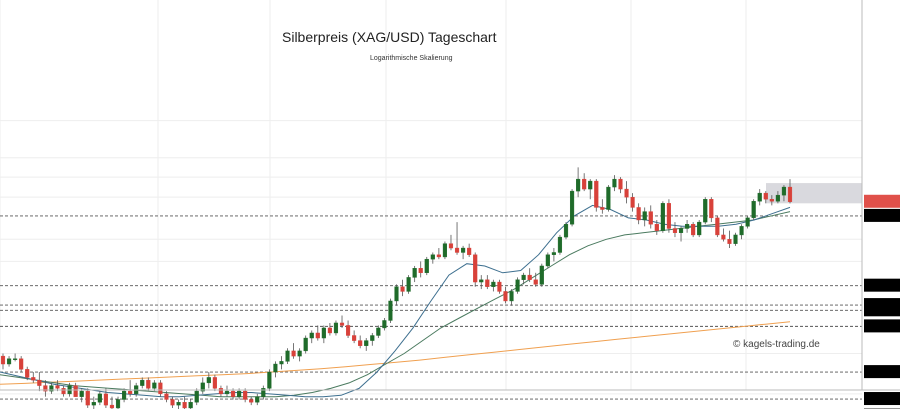  Describe the element at coordinates (882, 201) in the screenshot. I see `last-price-box` at that location.